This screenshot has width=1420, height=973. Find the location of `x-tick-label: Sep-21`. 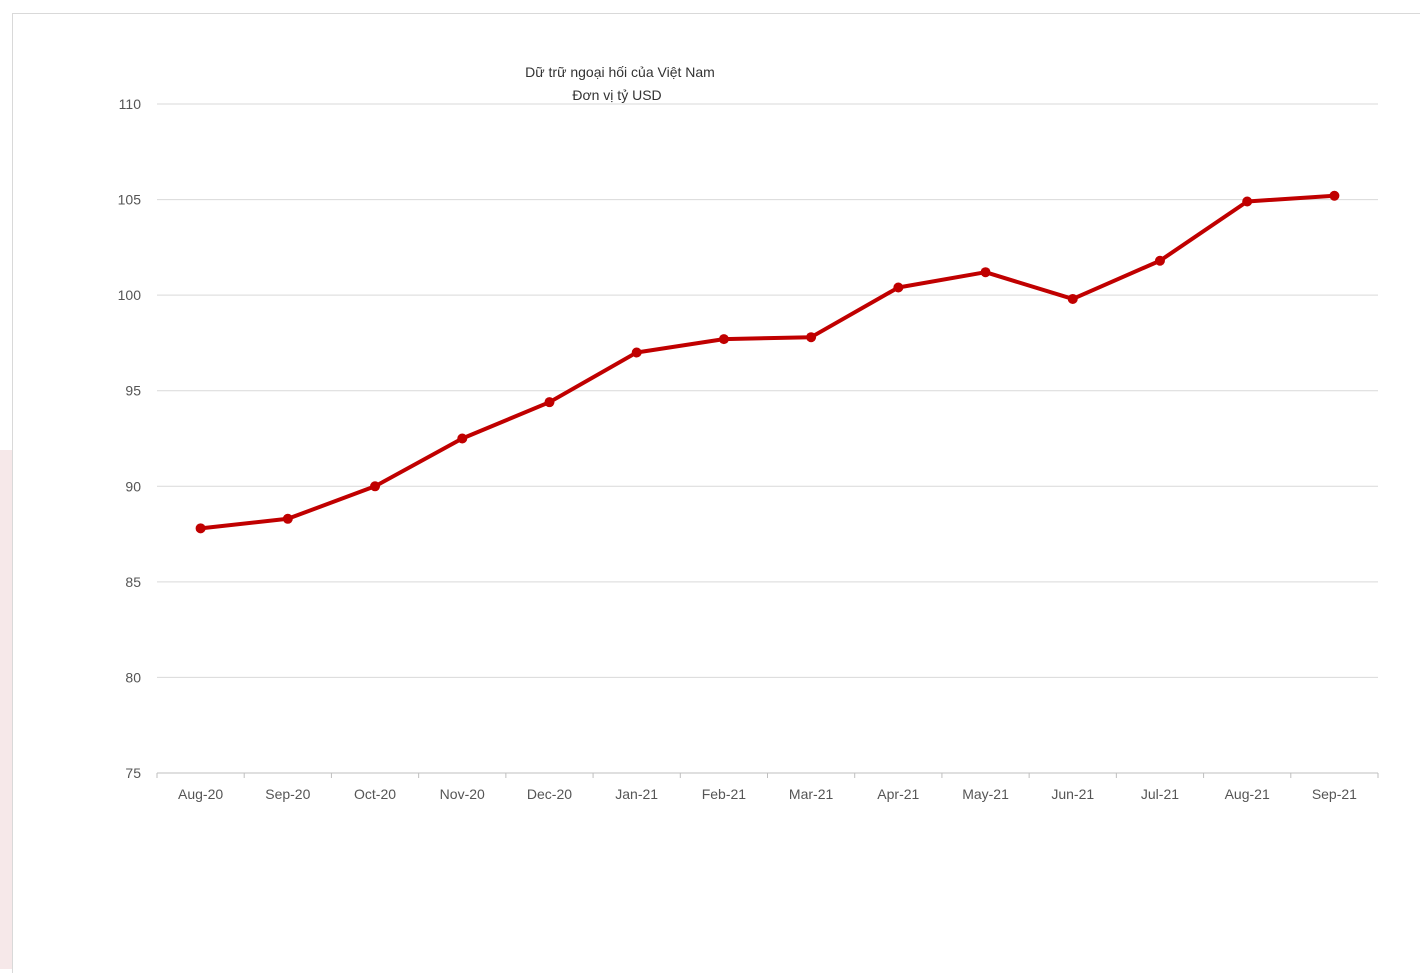

x-tick-label: Sep-21 is located at coordinates (1334, 794).